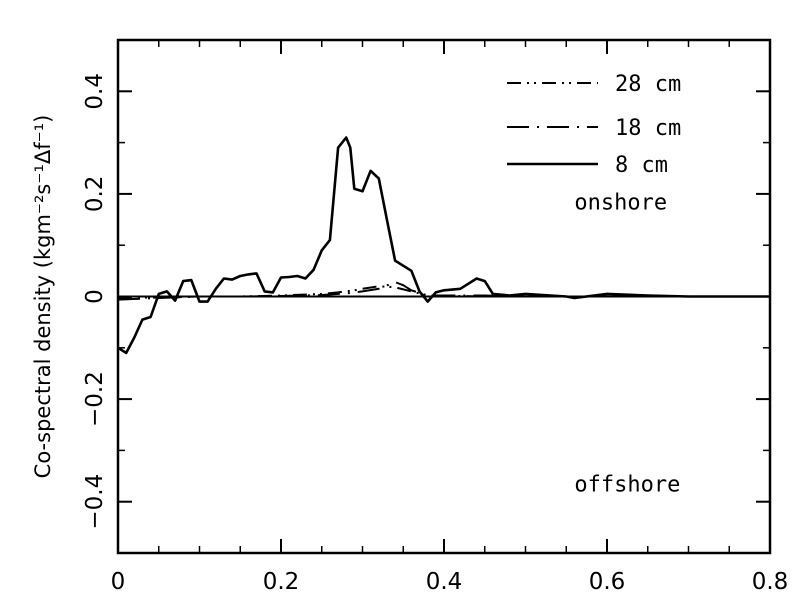  What do you see at coordinates (281, 582) in the screenshot?
I see `x-tick-label: 0.2` at bounding box center [281, 582].